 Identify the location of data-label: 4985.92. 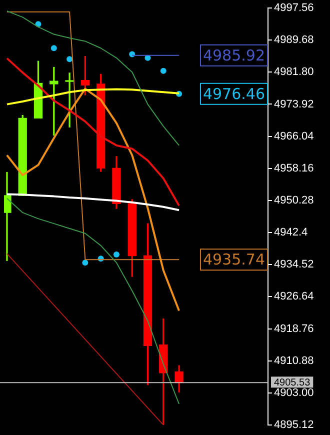
(233, 55).